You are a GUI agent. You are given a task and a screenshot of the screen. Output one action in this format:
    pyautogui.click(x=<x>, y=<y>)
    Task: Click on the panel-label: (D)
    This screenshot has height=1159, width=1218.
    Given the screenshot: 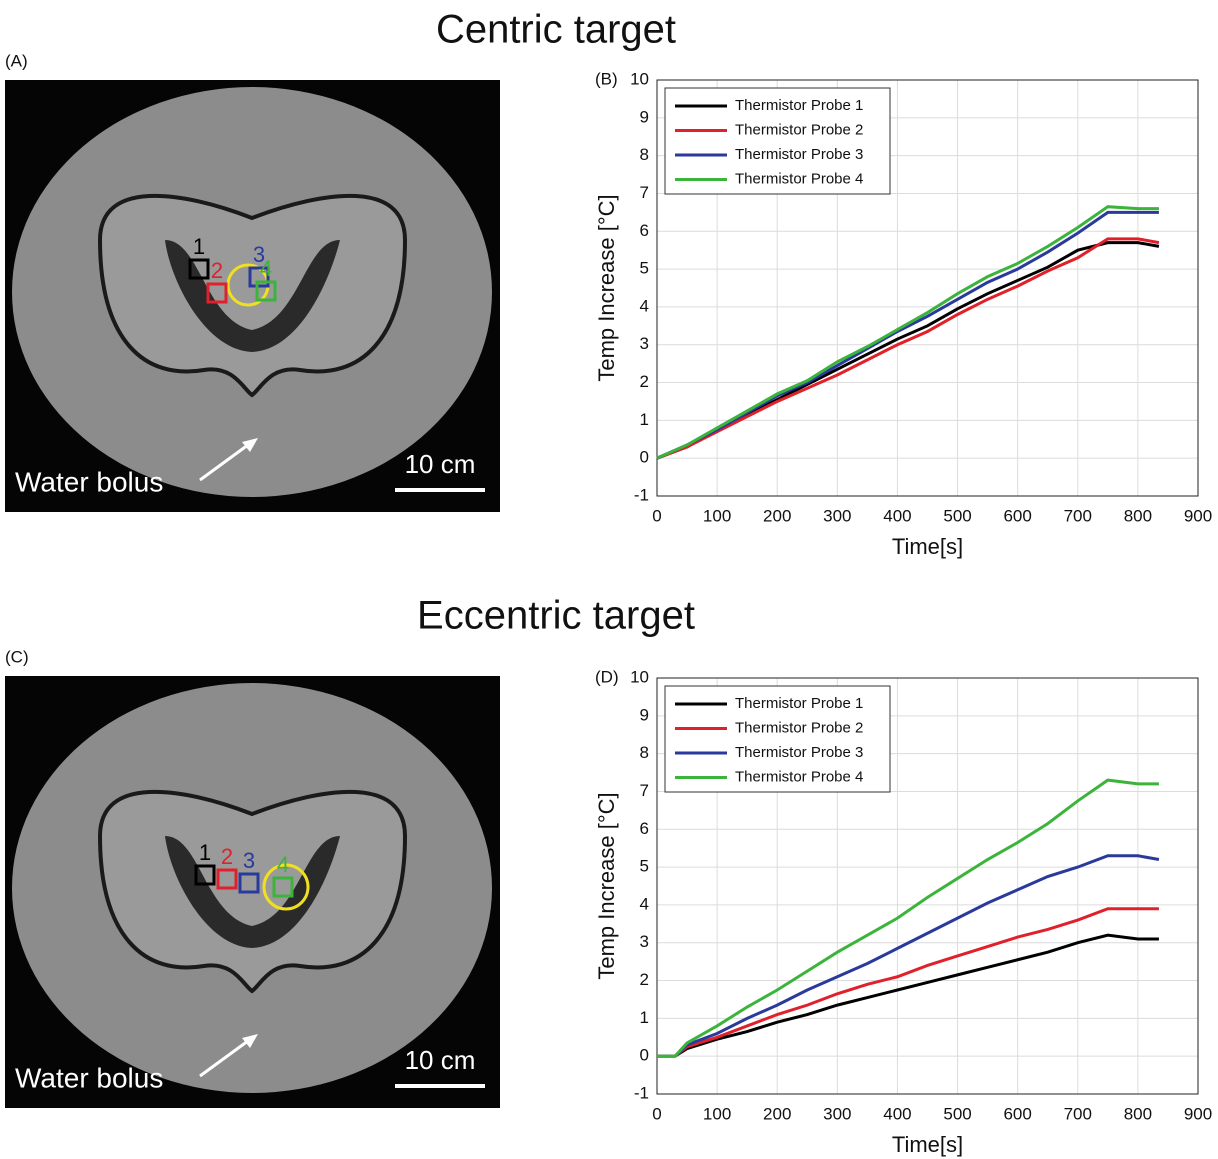 What is the action you would take?
    pyautogui.click(x=607, y=676)
    